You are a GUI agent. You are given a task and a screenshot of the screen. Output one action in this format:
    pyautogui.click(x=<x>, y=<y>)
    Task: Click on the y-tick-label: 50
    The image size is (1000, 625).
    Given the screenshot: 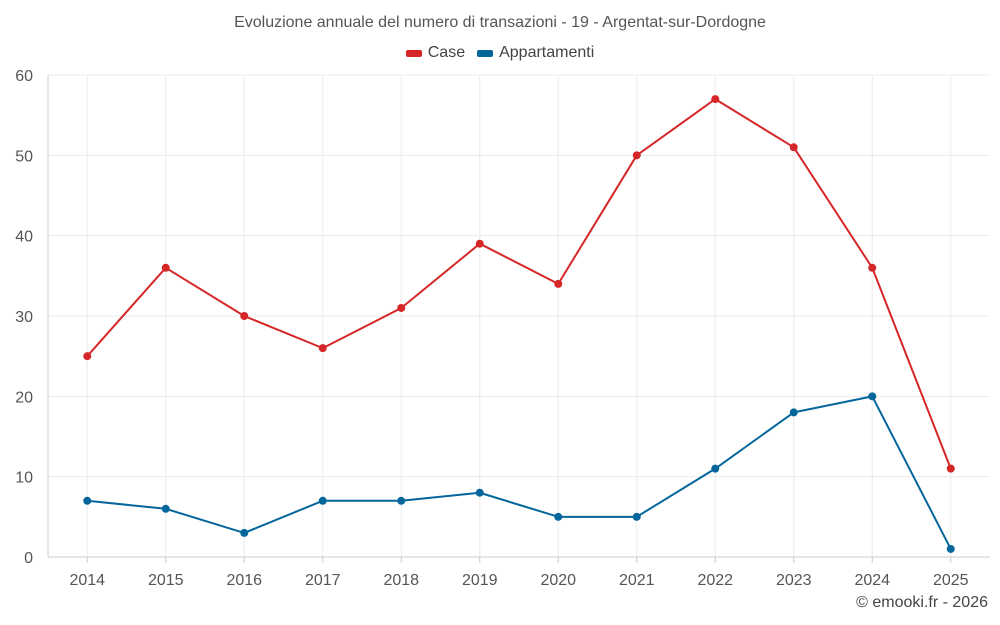 What is the action you would take?
    pyautogui.click(x=24, y=156)
    